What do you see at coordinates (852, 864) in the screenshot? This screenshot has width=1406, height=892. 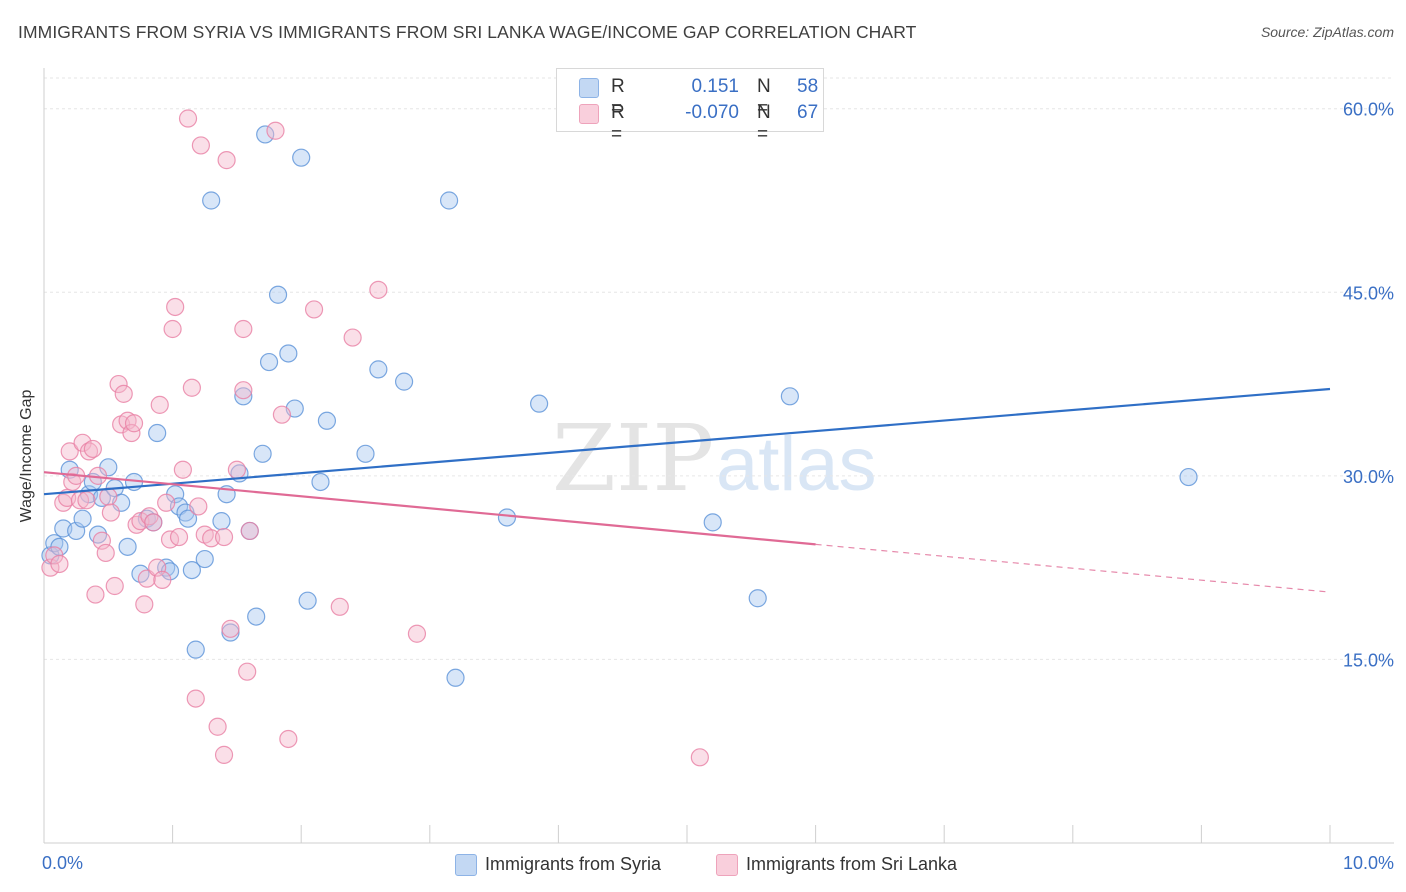 I see `legend-label: Immigrants from Sri Lanka` at bounding box center [852, 864].